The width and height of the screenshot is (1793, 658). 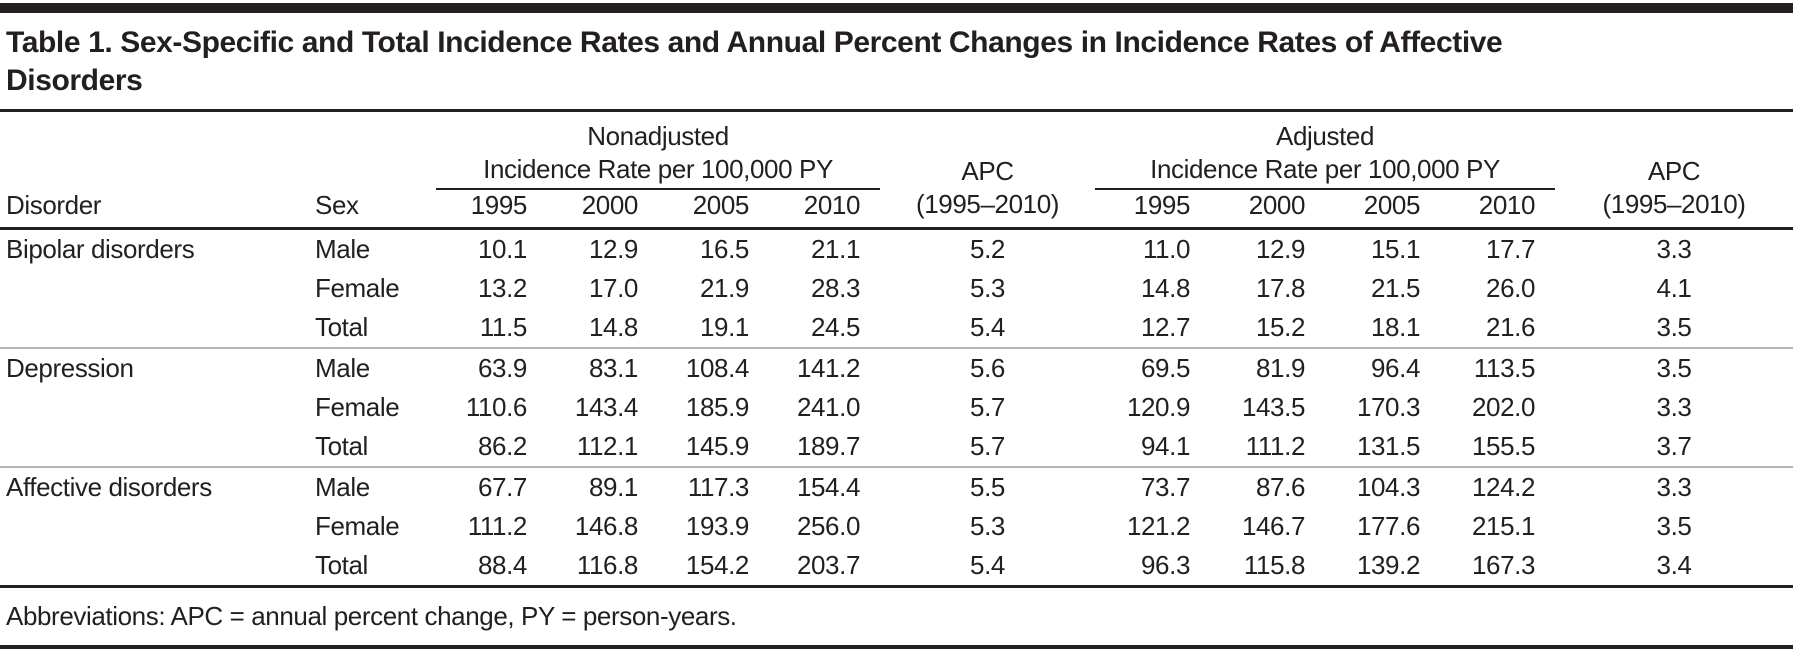 I want to click on rate-cell: 167.3, so click(x=1503, y=565).